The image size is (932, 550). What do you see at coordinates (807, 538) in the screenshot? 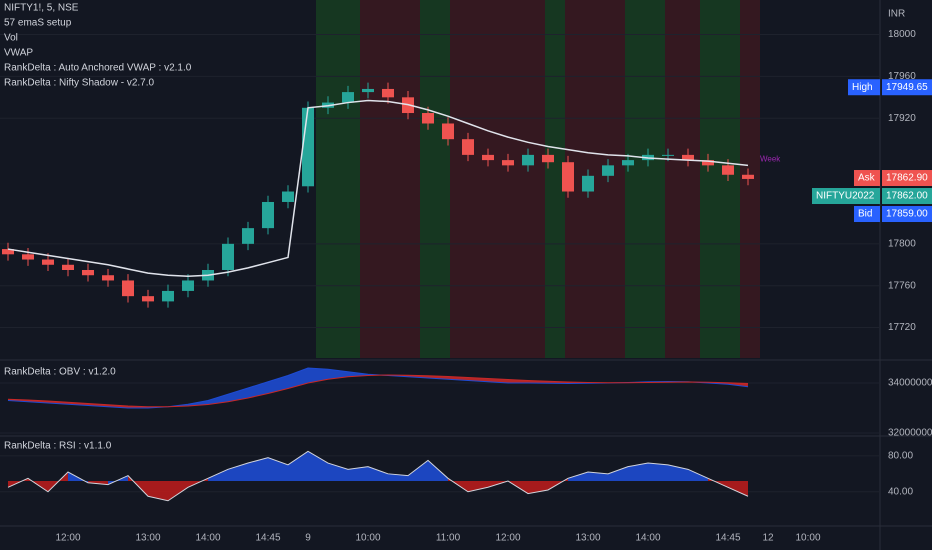
I see `x-tick-label: 10:00` at bounding box center [807, 538].